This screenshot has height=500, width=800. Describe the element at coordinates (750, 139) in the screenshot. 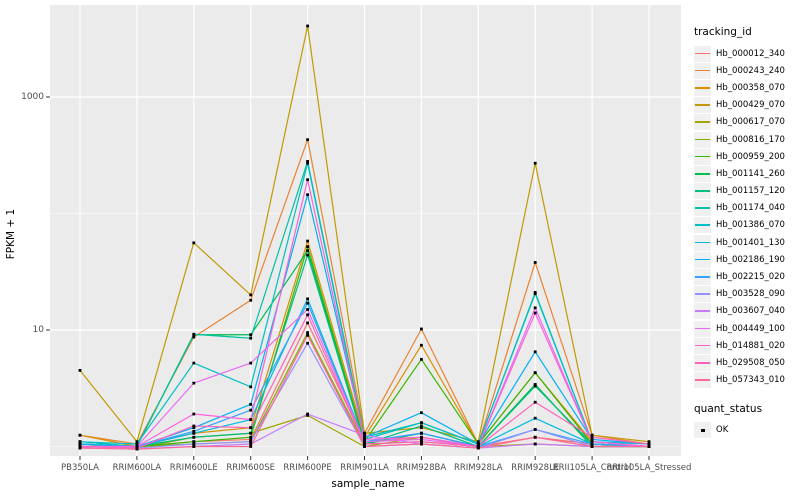

I see `legend-item-label: Hb_000816_170` at that location.